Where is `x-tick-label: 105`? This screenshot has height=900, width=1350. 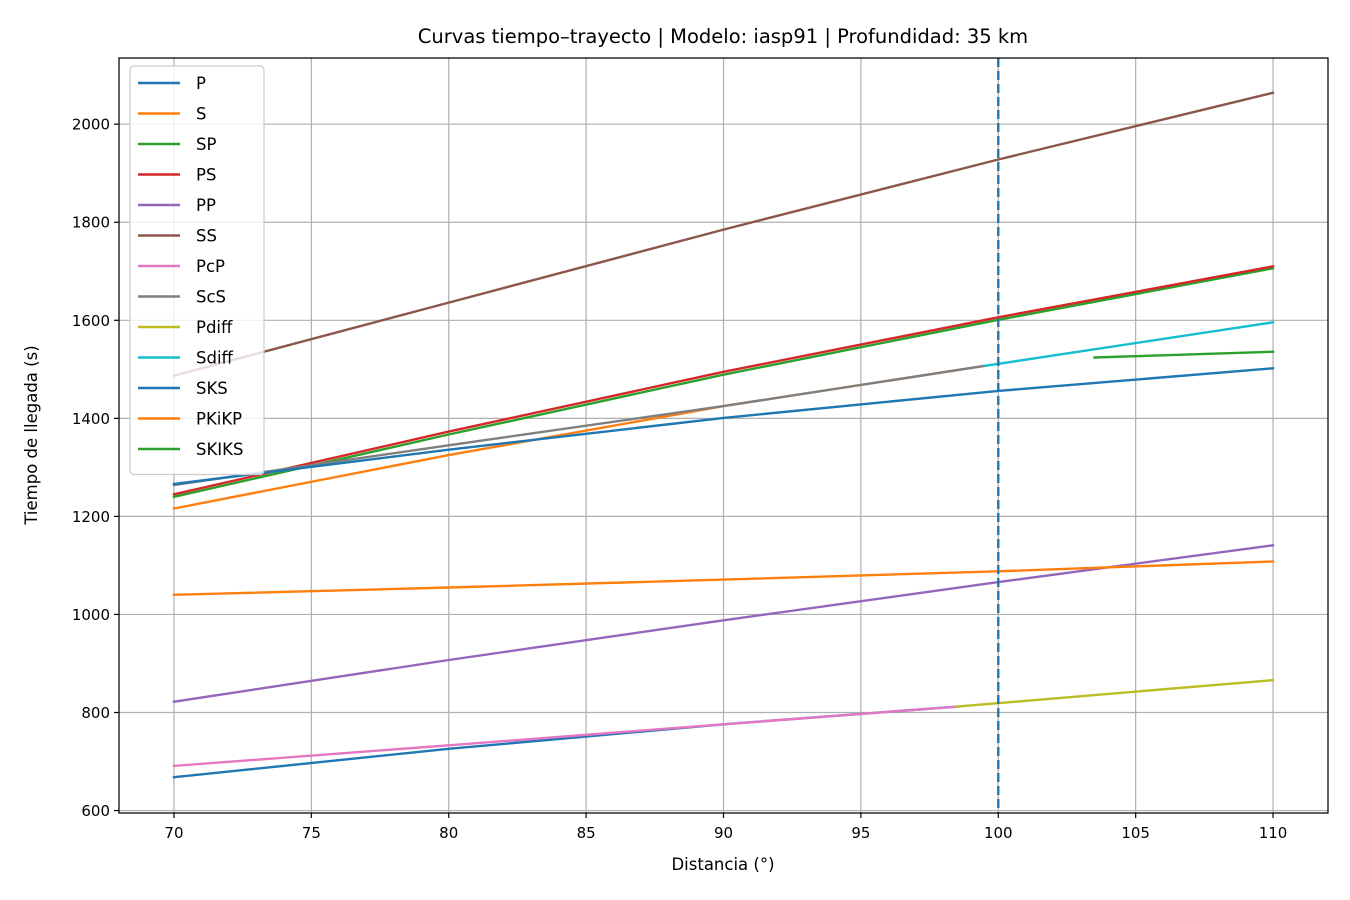 x-tick-label: 105 is located at coordinates (1135, 833).